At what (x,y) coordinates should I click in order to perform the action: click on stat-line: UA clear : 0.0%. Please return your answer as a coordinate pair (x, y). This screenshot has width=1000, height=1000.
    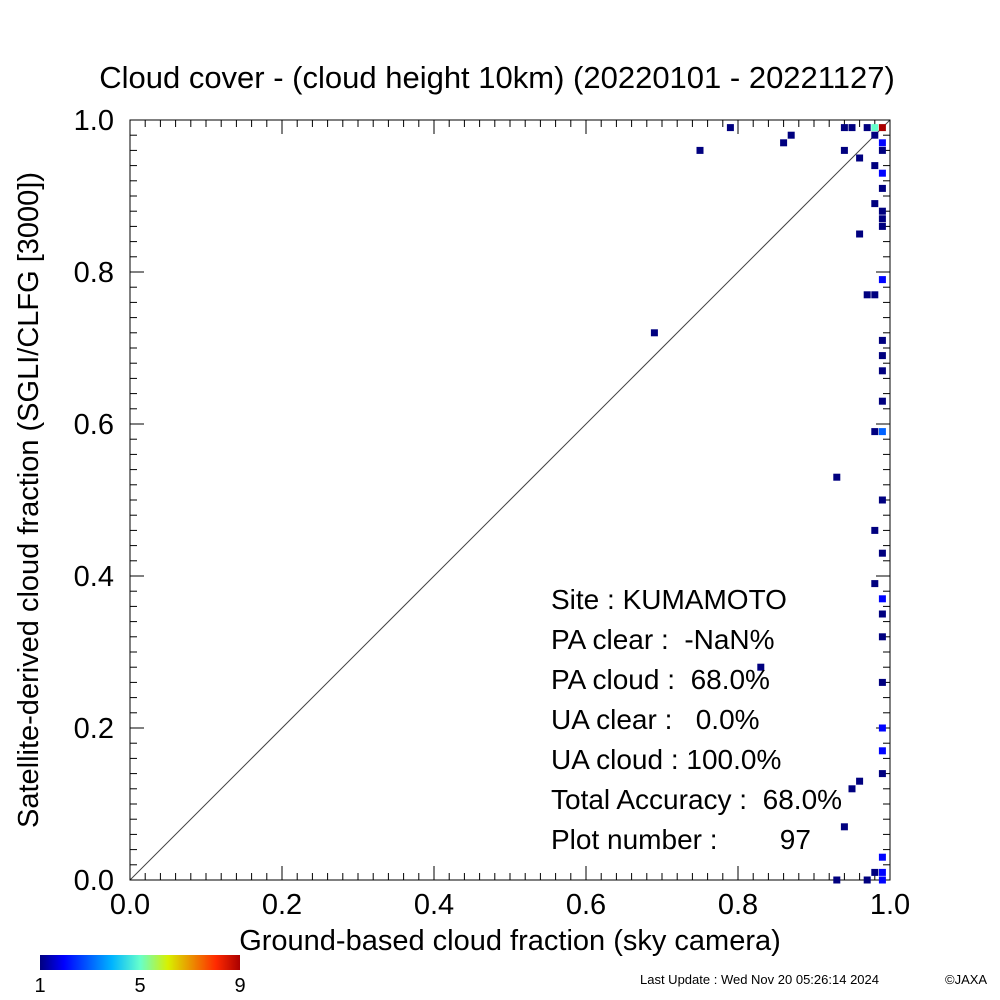
    Looking at the image, I should click on (655, 719).